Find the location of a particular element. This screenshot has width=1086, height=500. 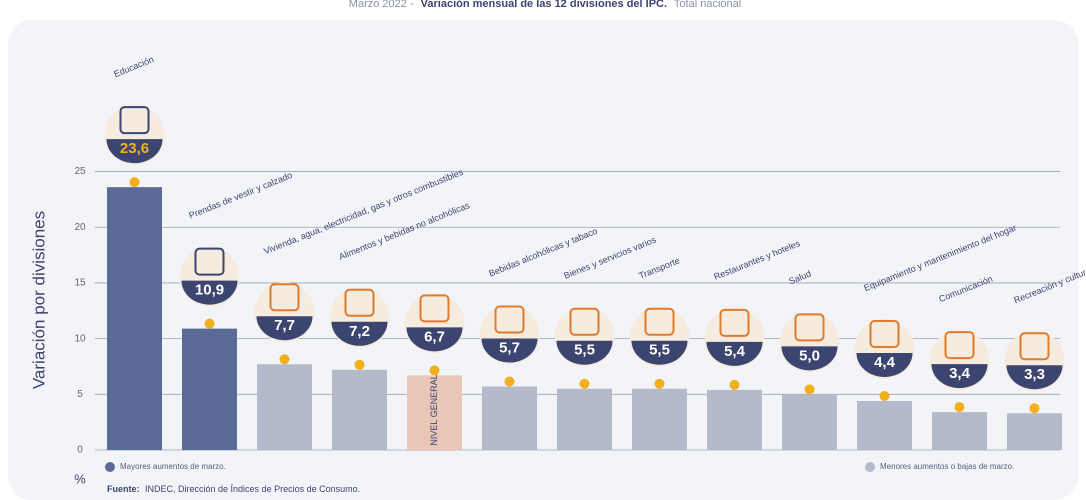

value-label: 5,4 is located at coordinates (735, 351).